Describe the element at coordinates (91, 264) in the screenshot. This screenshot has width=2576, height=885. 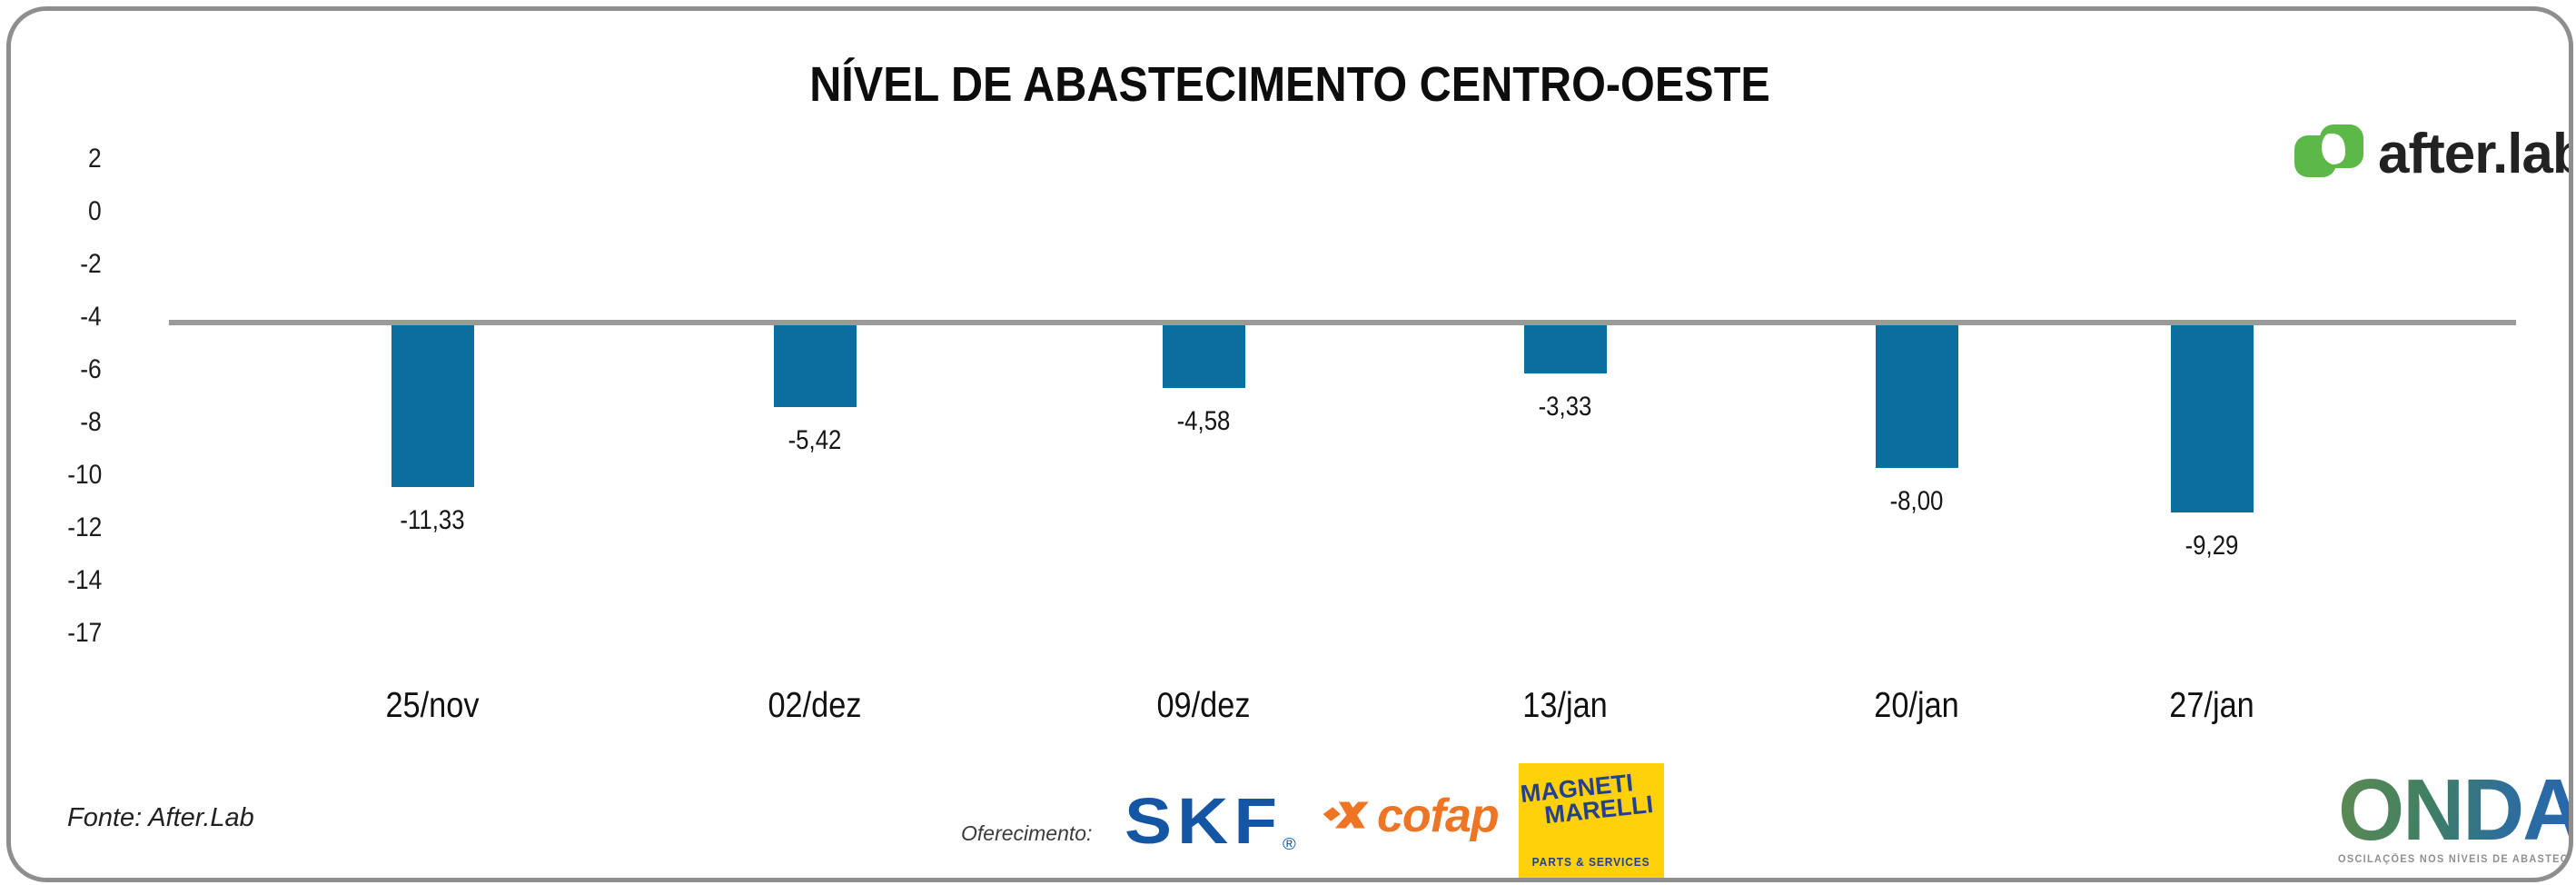
I see `y-axis-tick-label: -2` at that location.